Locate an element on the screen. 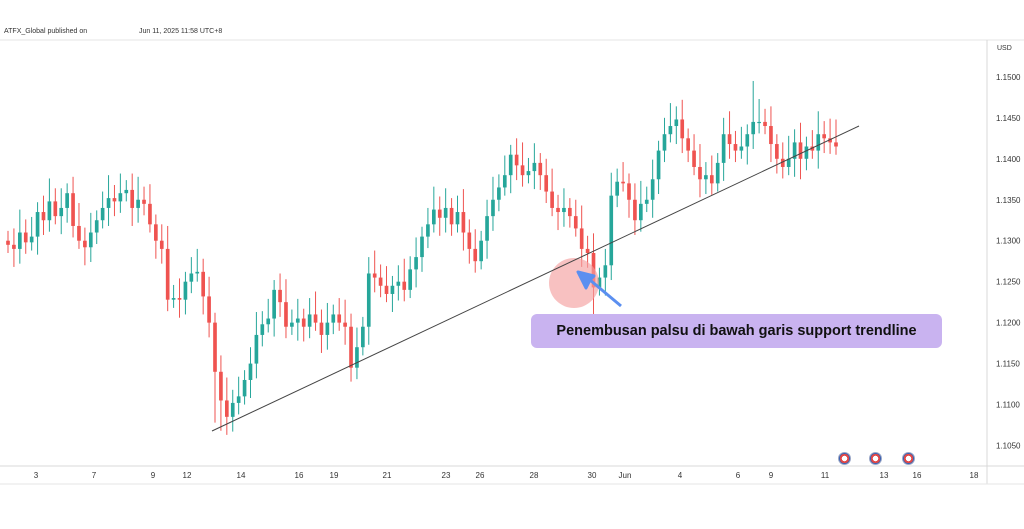 The image size is (1024, 529). x-tick-label: 12 is located at coordinates (187, 475).